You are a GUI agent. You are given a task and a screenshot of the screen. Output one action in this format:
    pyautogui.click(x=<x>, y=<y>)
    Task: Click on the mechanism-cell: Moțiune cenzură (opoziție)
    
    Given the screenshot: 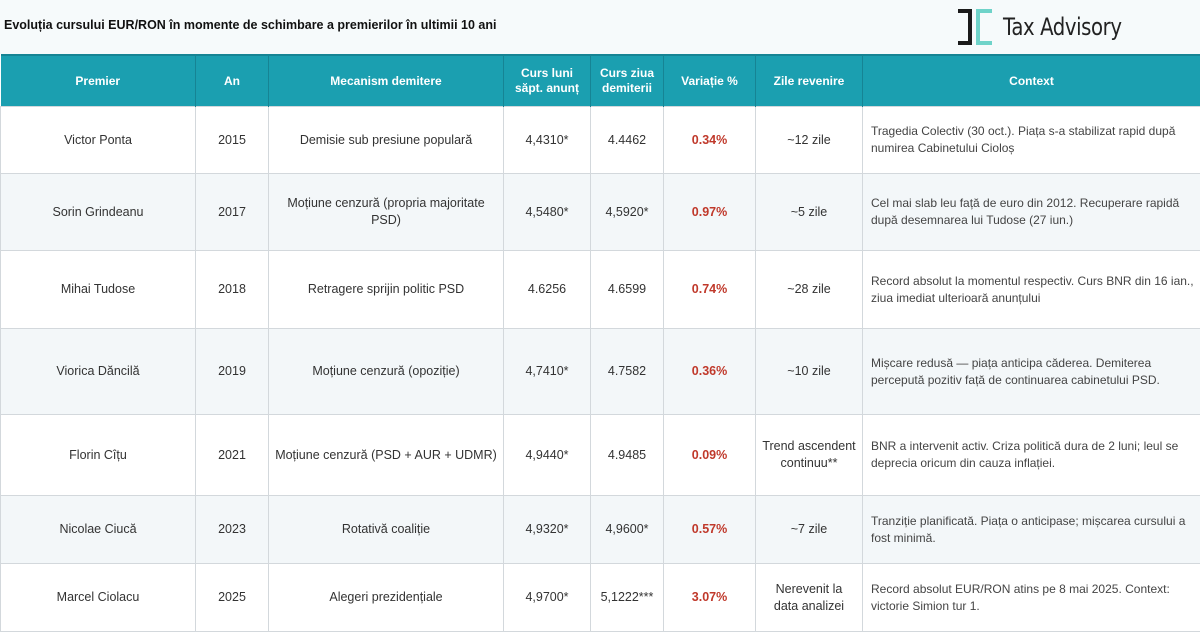 What is the action you would take?
    pyautogui.click(x=386, y=372)
    